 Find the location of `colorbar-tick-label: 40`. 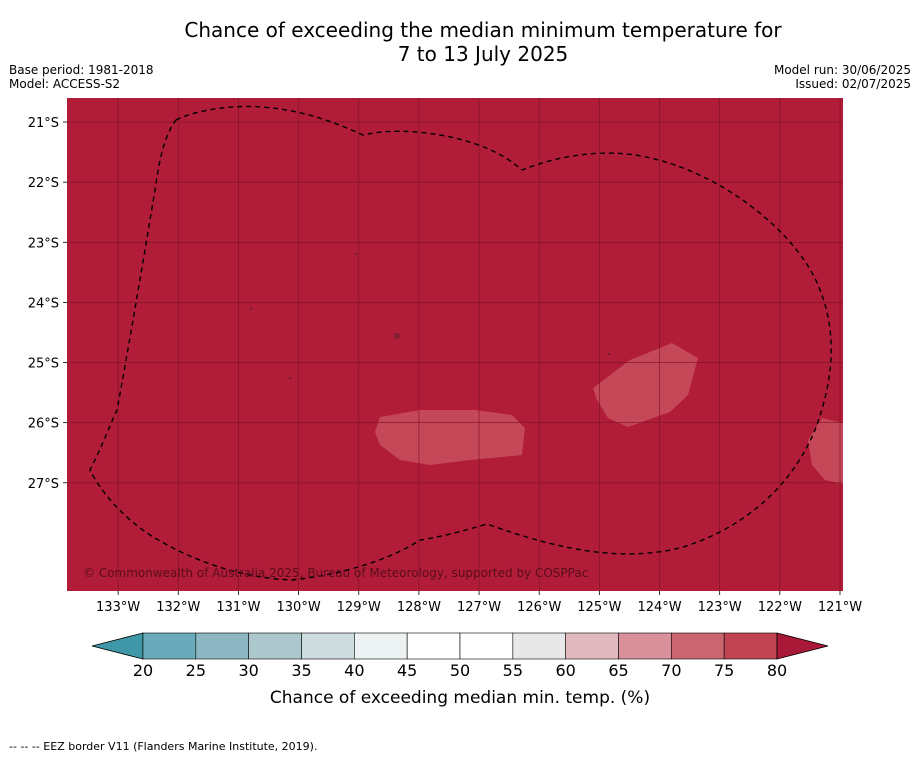

colorbar-tick-label: 40 is located at coordinates (354, 670).